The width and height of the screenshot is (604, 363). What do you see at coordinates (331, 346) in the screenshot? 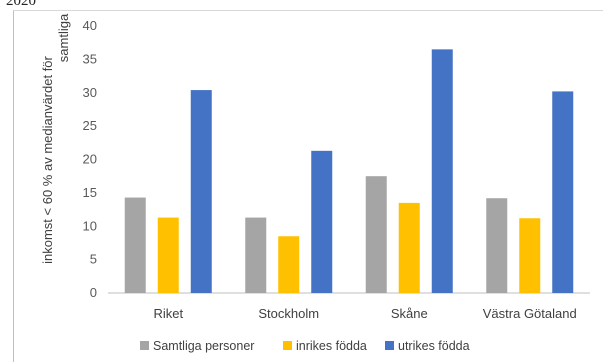
I see `legend-label: inrikes födda` at bounding box center [331, 346].